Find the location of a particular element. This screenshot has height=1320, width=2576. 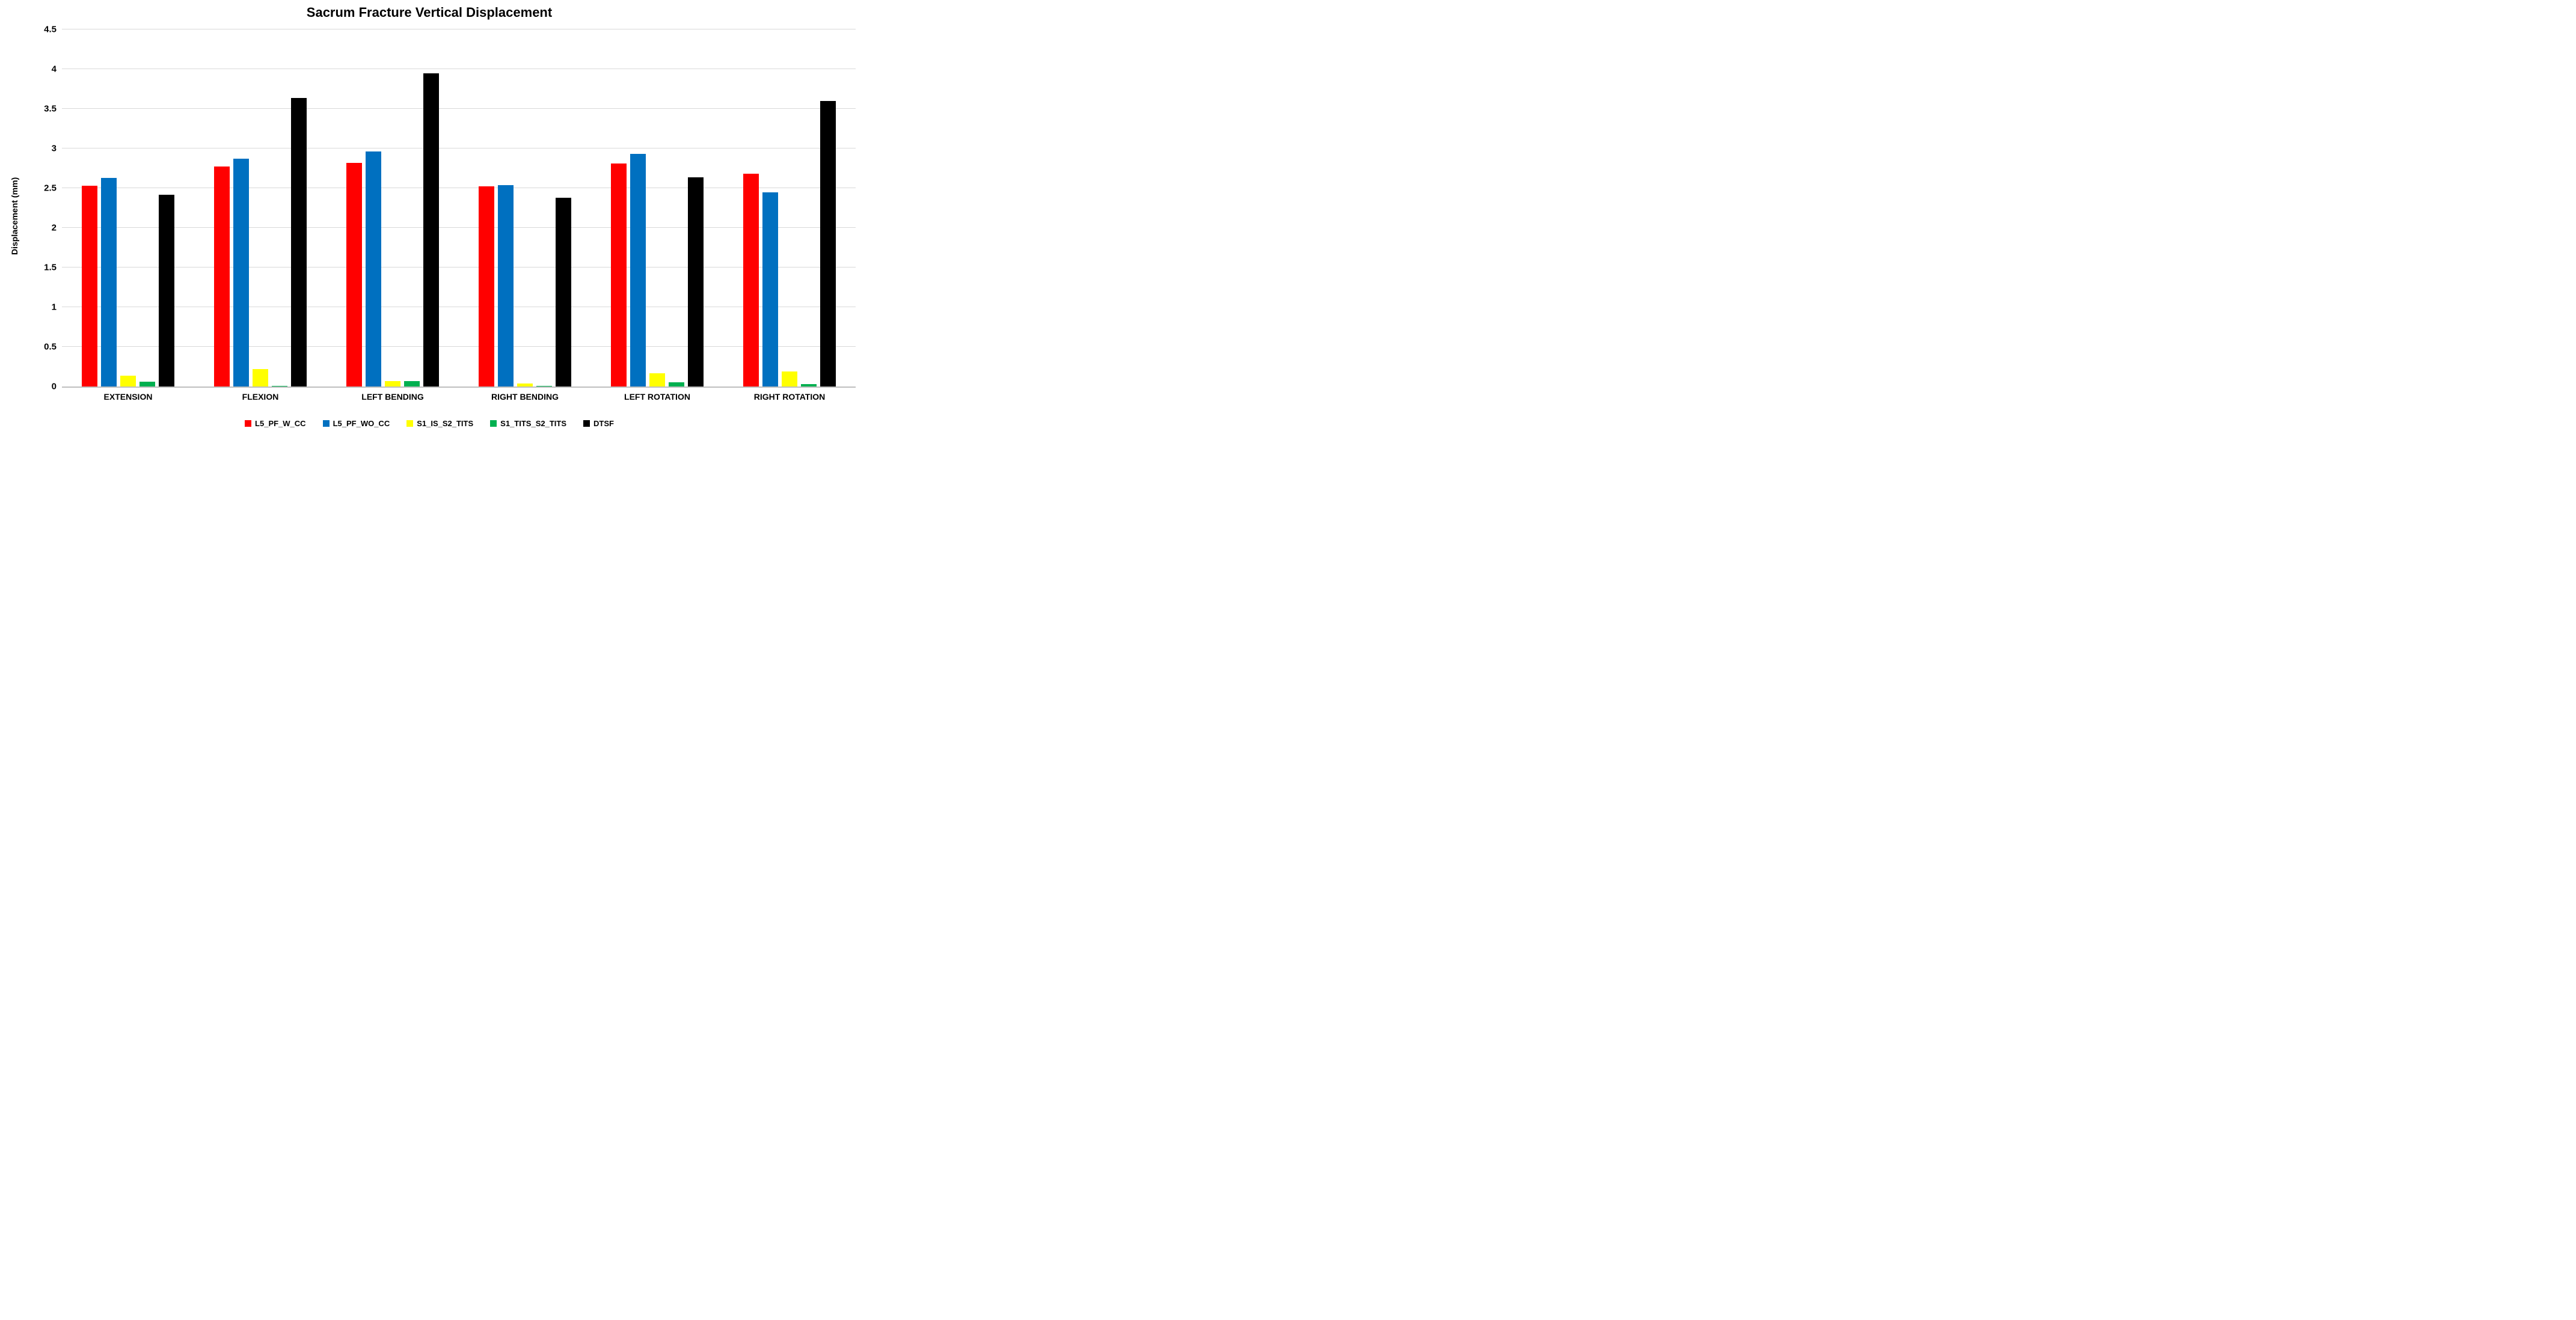

y-tick-label: 4 is located at coordinates (54, 69).